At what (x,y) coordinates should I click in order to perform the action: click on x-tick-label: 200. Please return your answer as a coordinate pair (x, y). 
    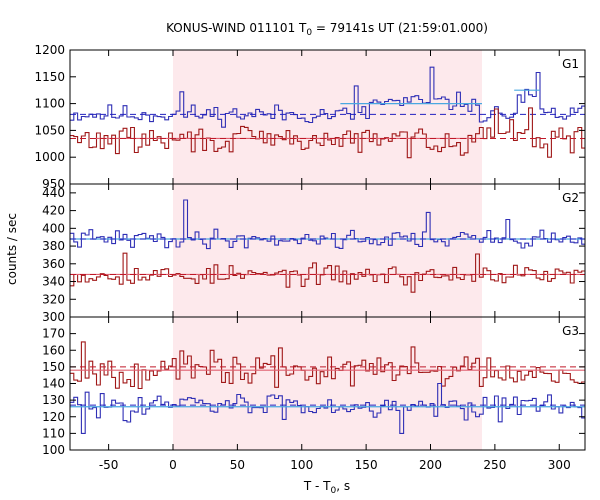
    Looking at the image, I should click on (430, 465).